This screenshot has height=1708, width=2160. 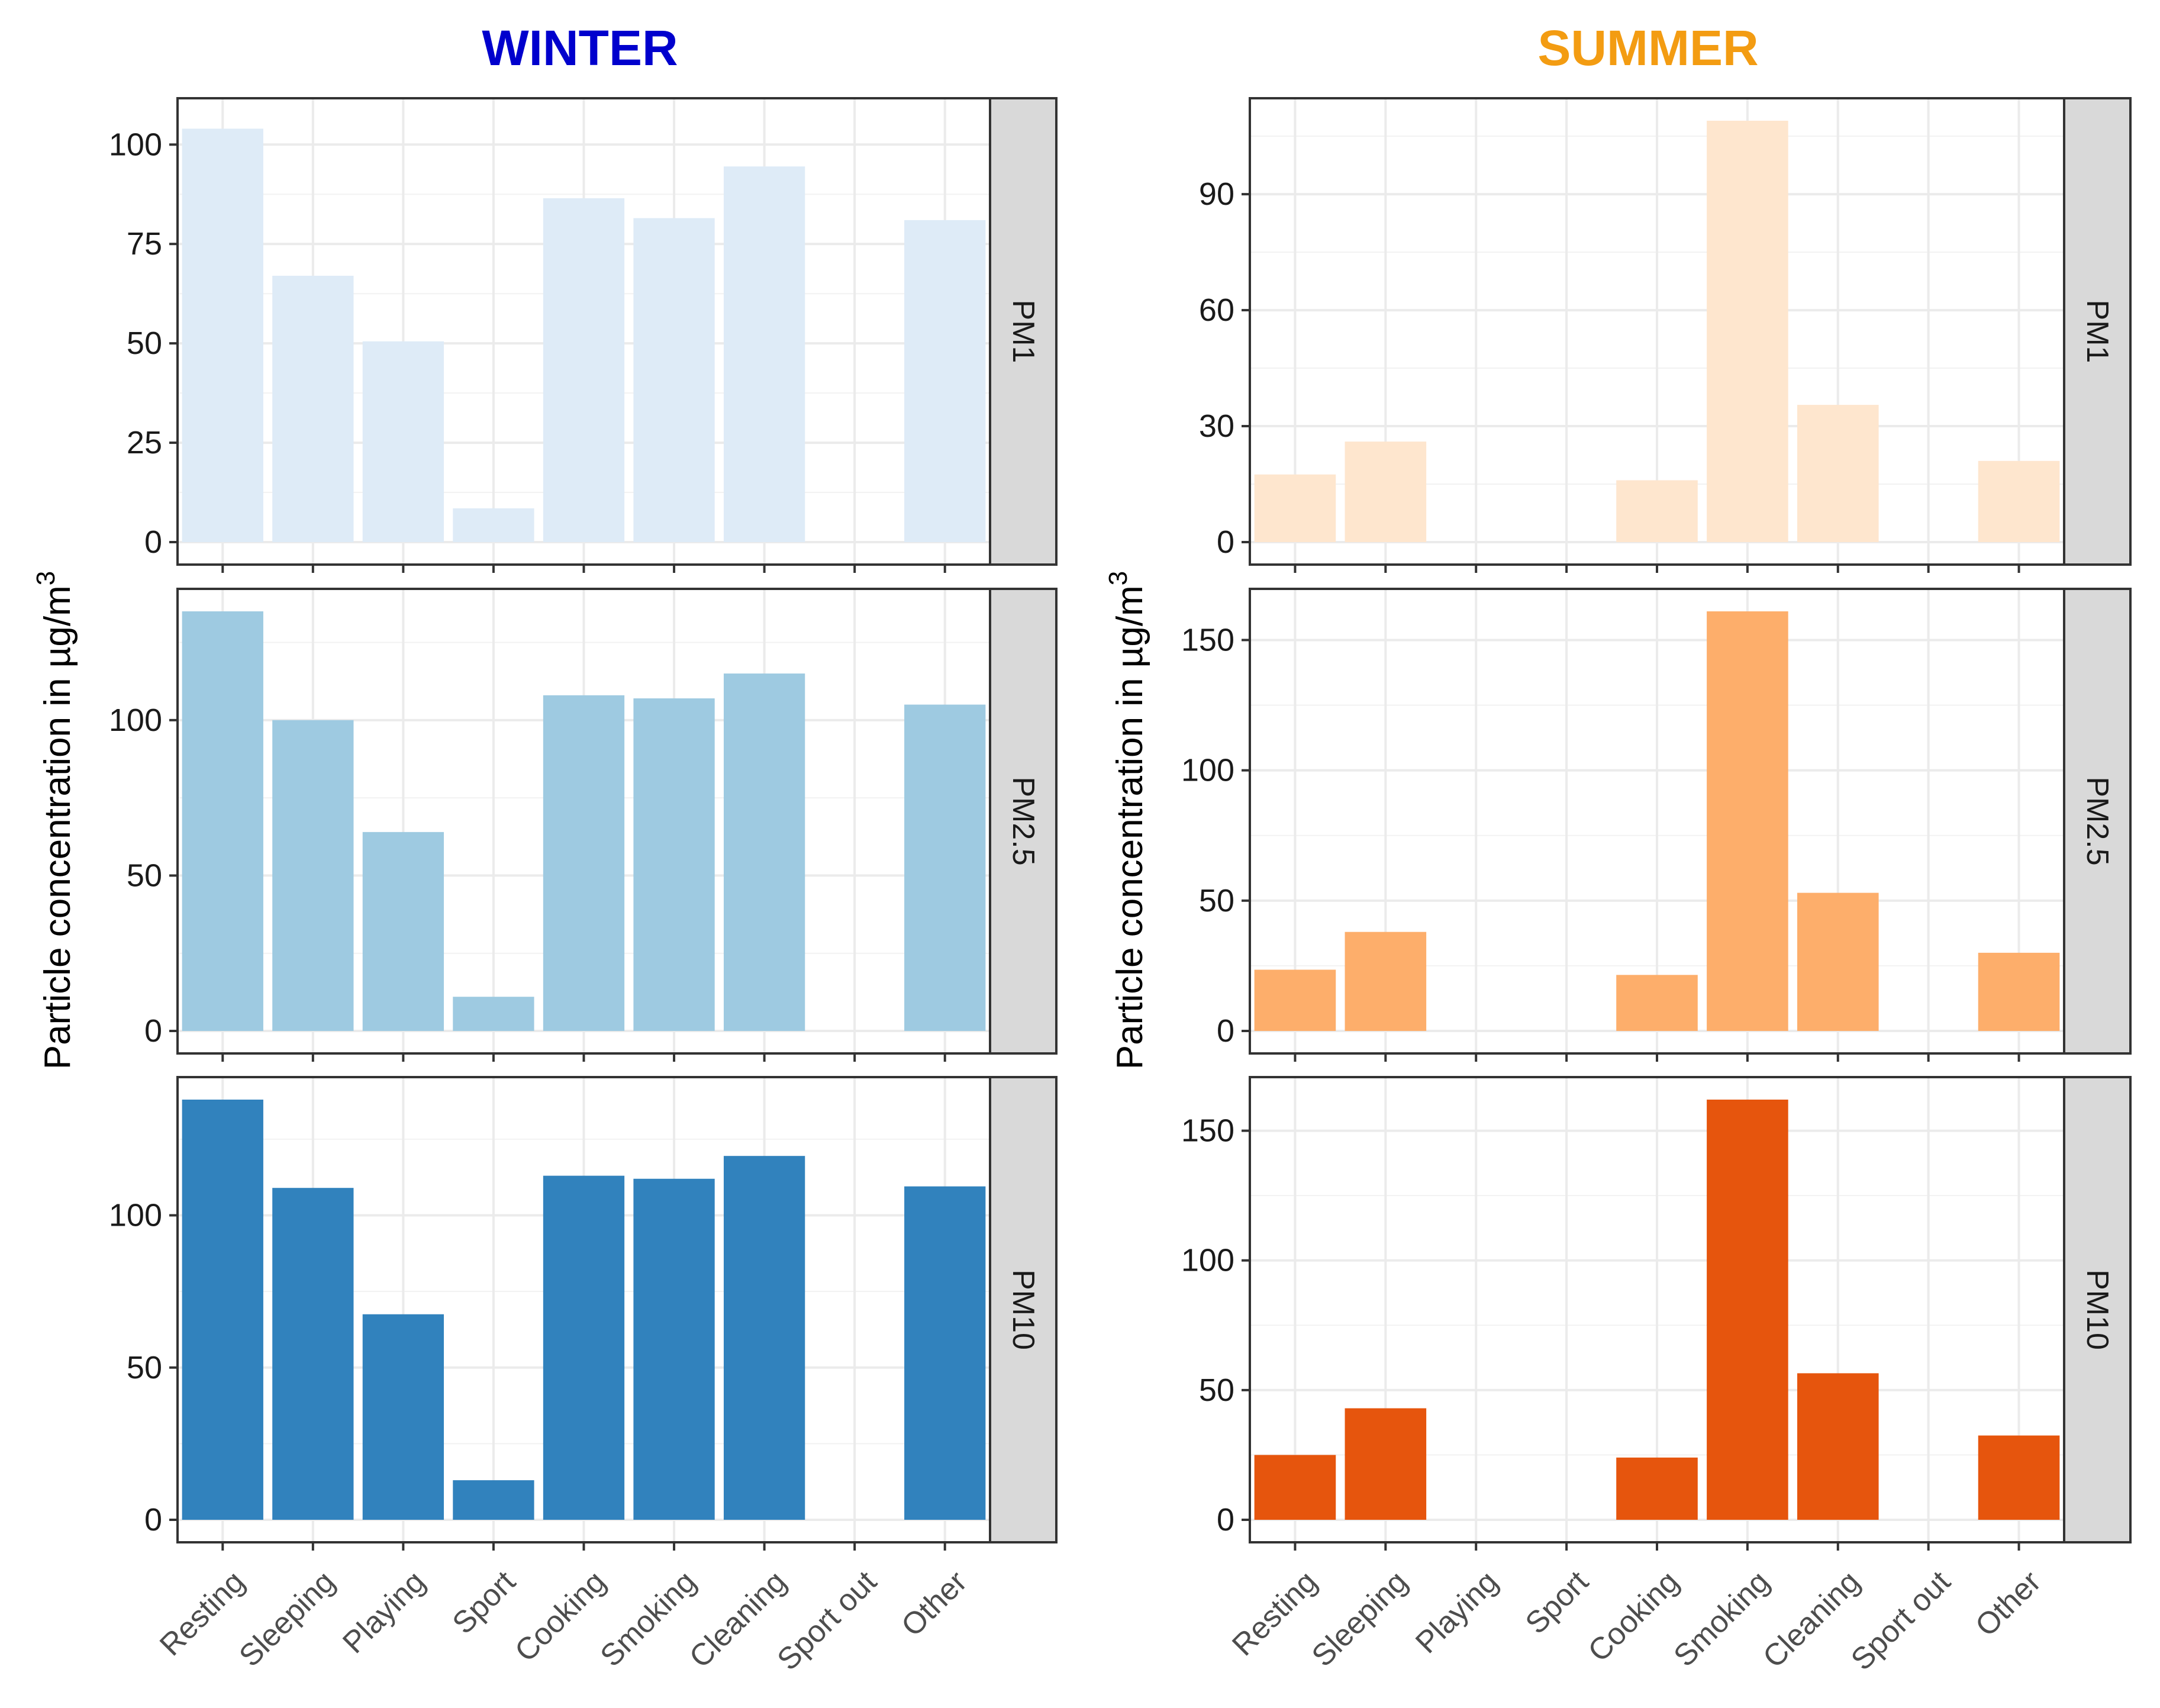 What do you see at coordinates (145, 244) in the screenshot?
I see `y-tick-label: 75` at bounding box center [145, 244].